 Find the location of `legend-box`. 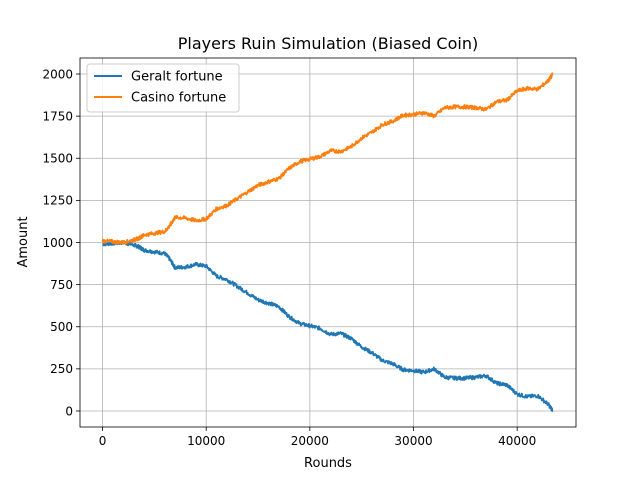

legend-box is located at coordinates (163, 88).